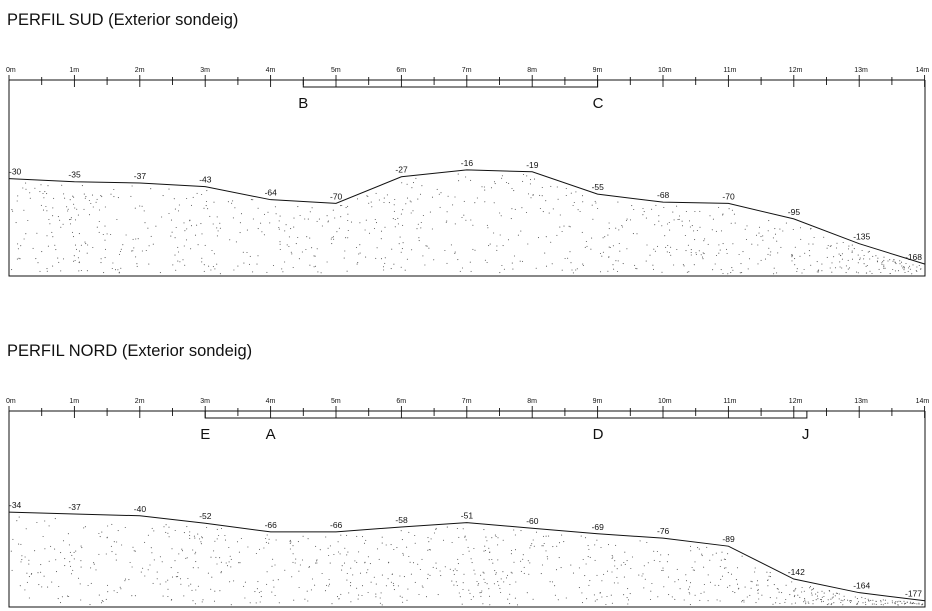 The height and width of the screenshot is (611, 932). Describe the element at coordinates (532, 165) in the screenshot. I see `elevation-label: -19` at that location.